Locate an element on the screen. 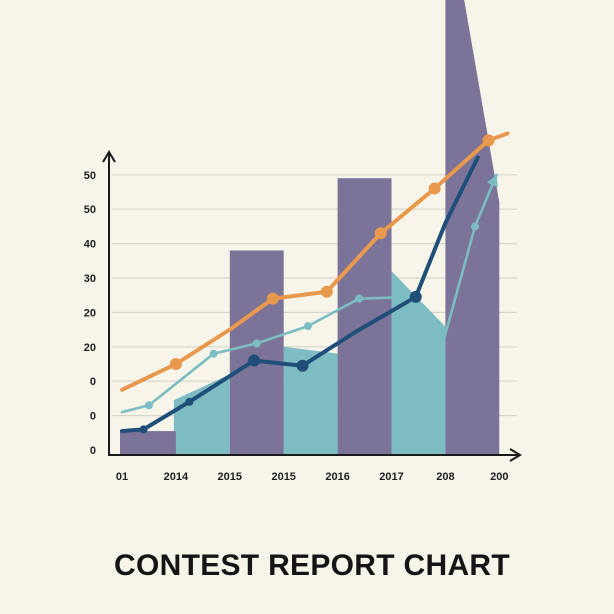  series-arrowhead is located at coordinates (492, 181).